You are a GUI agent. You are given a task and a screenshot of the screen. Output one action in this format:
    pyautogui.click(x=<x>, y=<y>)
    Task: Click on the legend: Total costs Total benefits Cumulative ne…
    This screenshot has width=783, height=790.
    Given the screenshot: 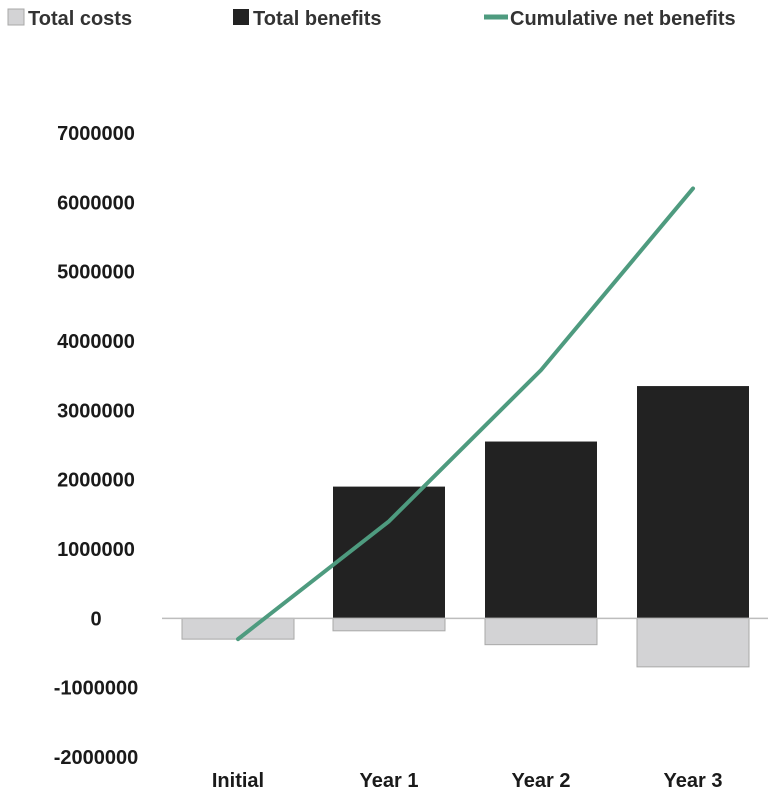 What is the action you would take?
    pyautogui.click(x=371, y=19)
    